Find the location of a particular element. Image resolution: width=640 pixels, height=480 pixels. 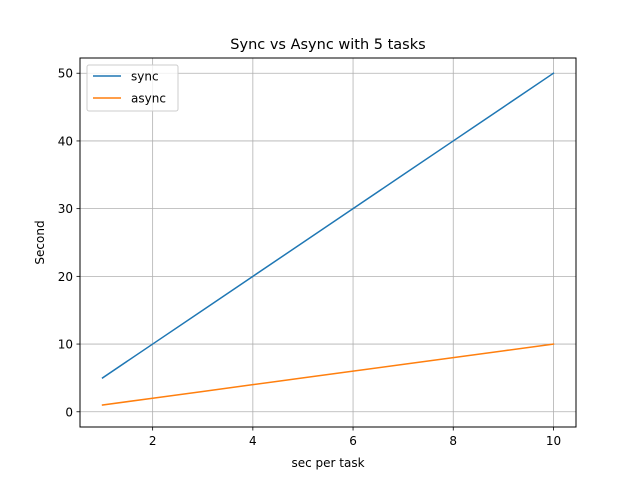

x-tick-label: 8 is located at coordinates (453, 441).